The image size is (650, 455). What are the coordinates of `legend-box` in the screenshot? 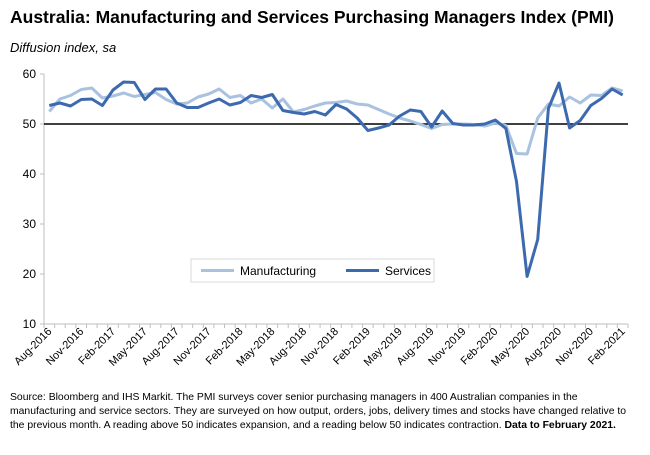 It's located at (312, 270).